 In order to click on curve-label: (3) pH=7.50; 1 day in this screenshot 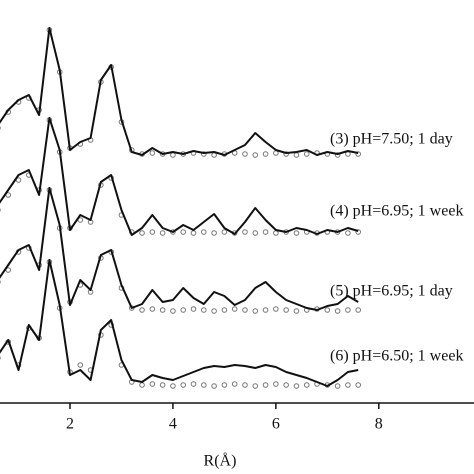, I will do `click(391, 139)`.